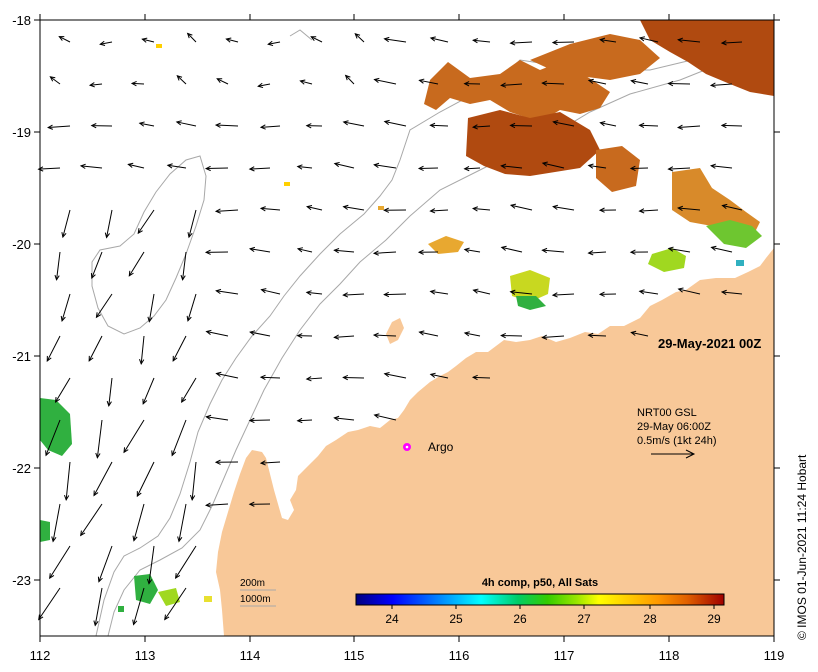 This screenshot has width=818, height=672. What do you see at coordinates (520, 619) in the screenshot?
I see `colorbar-tick-label: 26` at bounding box center [520, 619].